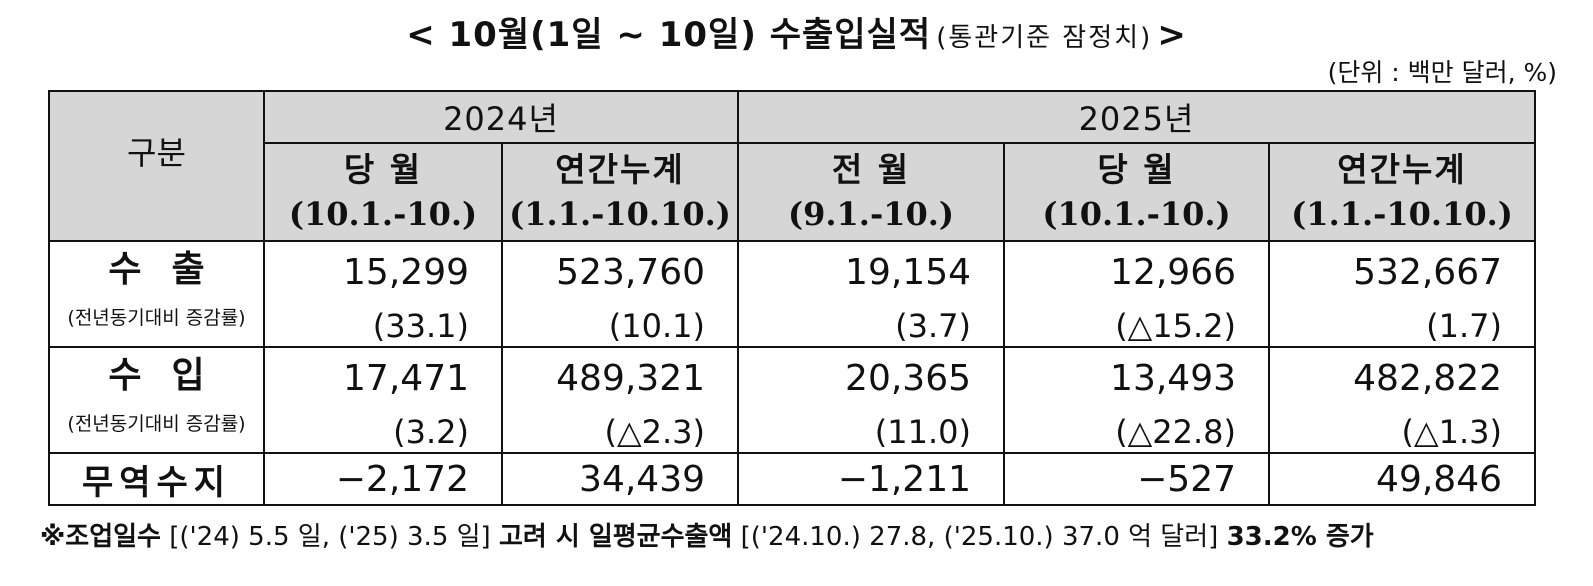 This screenshot has width=1593, height=586. I want to click on import-cell: 17,471 (3.2), so click(383, 400).